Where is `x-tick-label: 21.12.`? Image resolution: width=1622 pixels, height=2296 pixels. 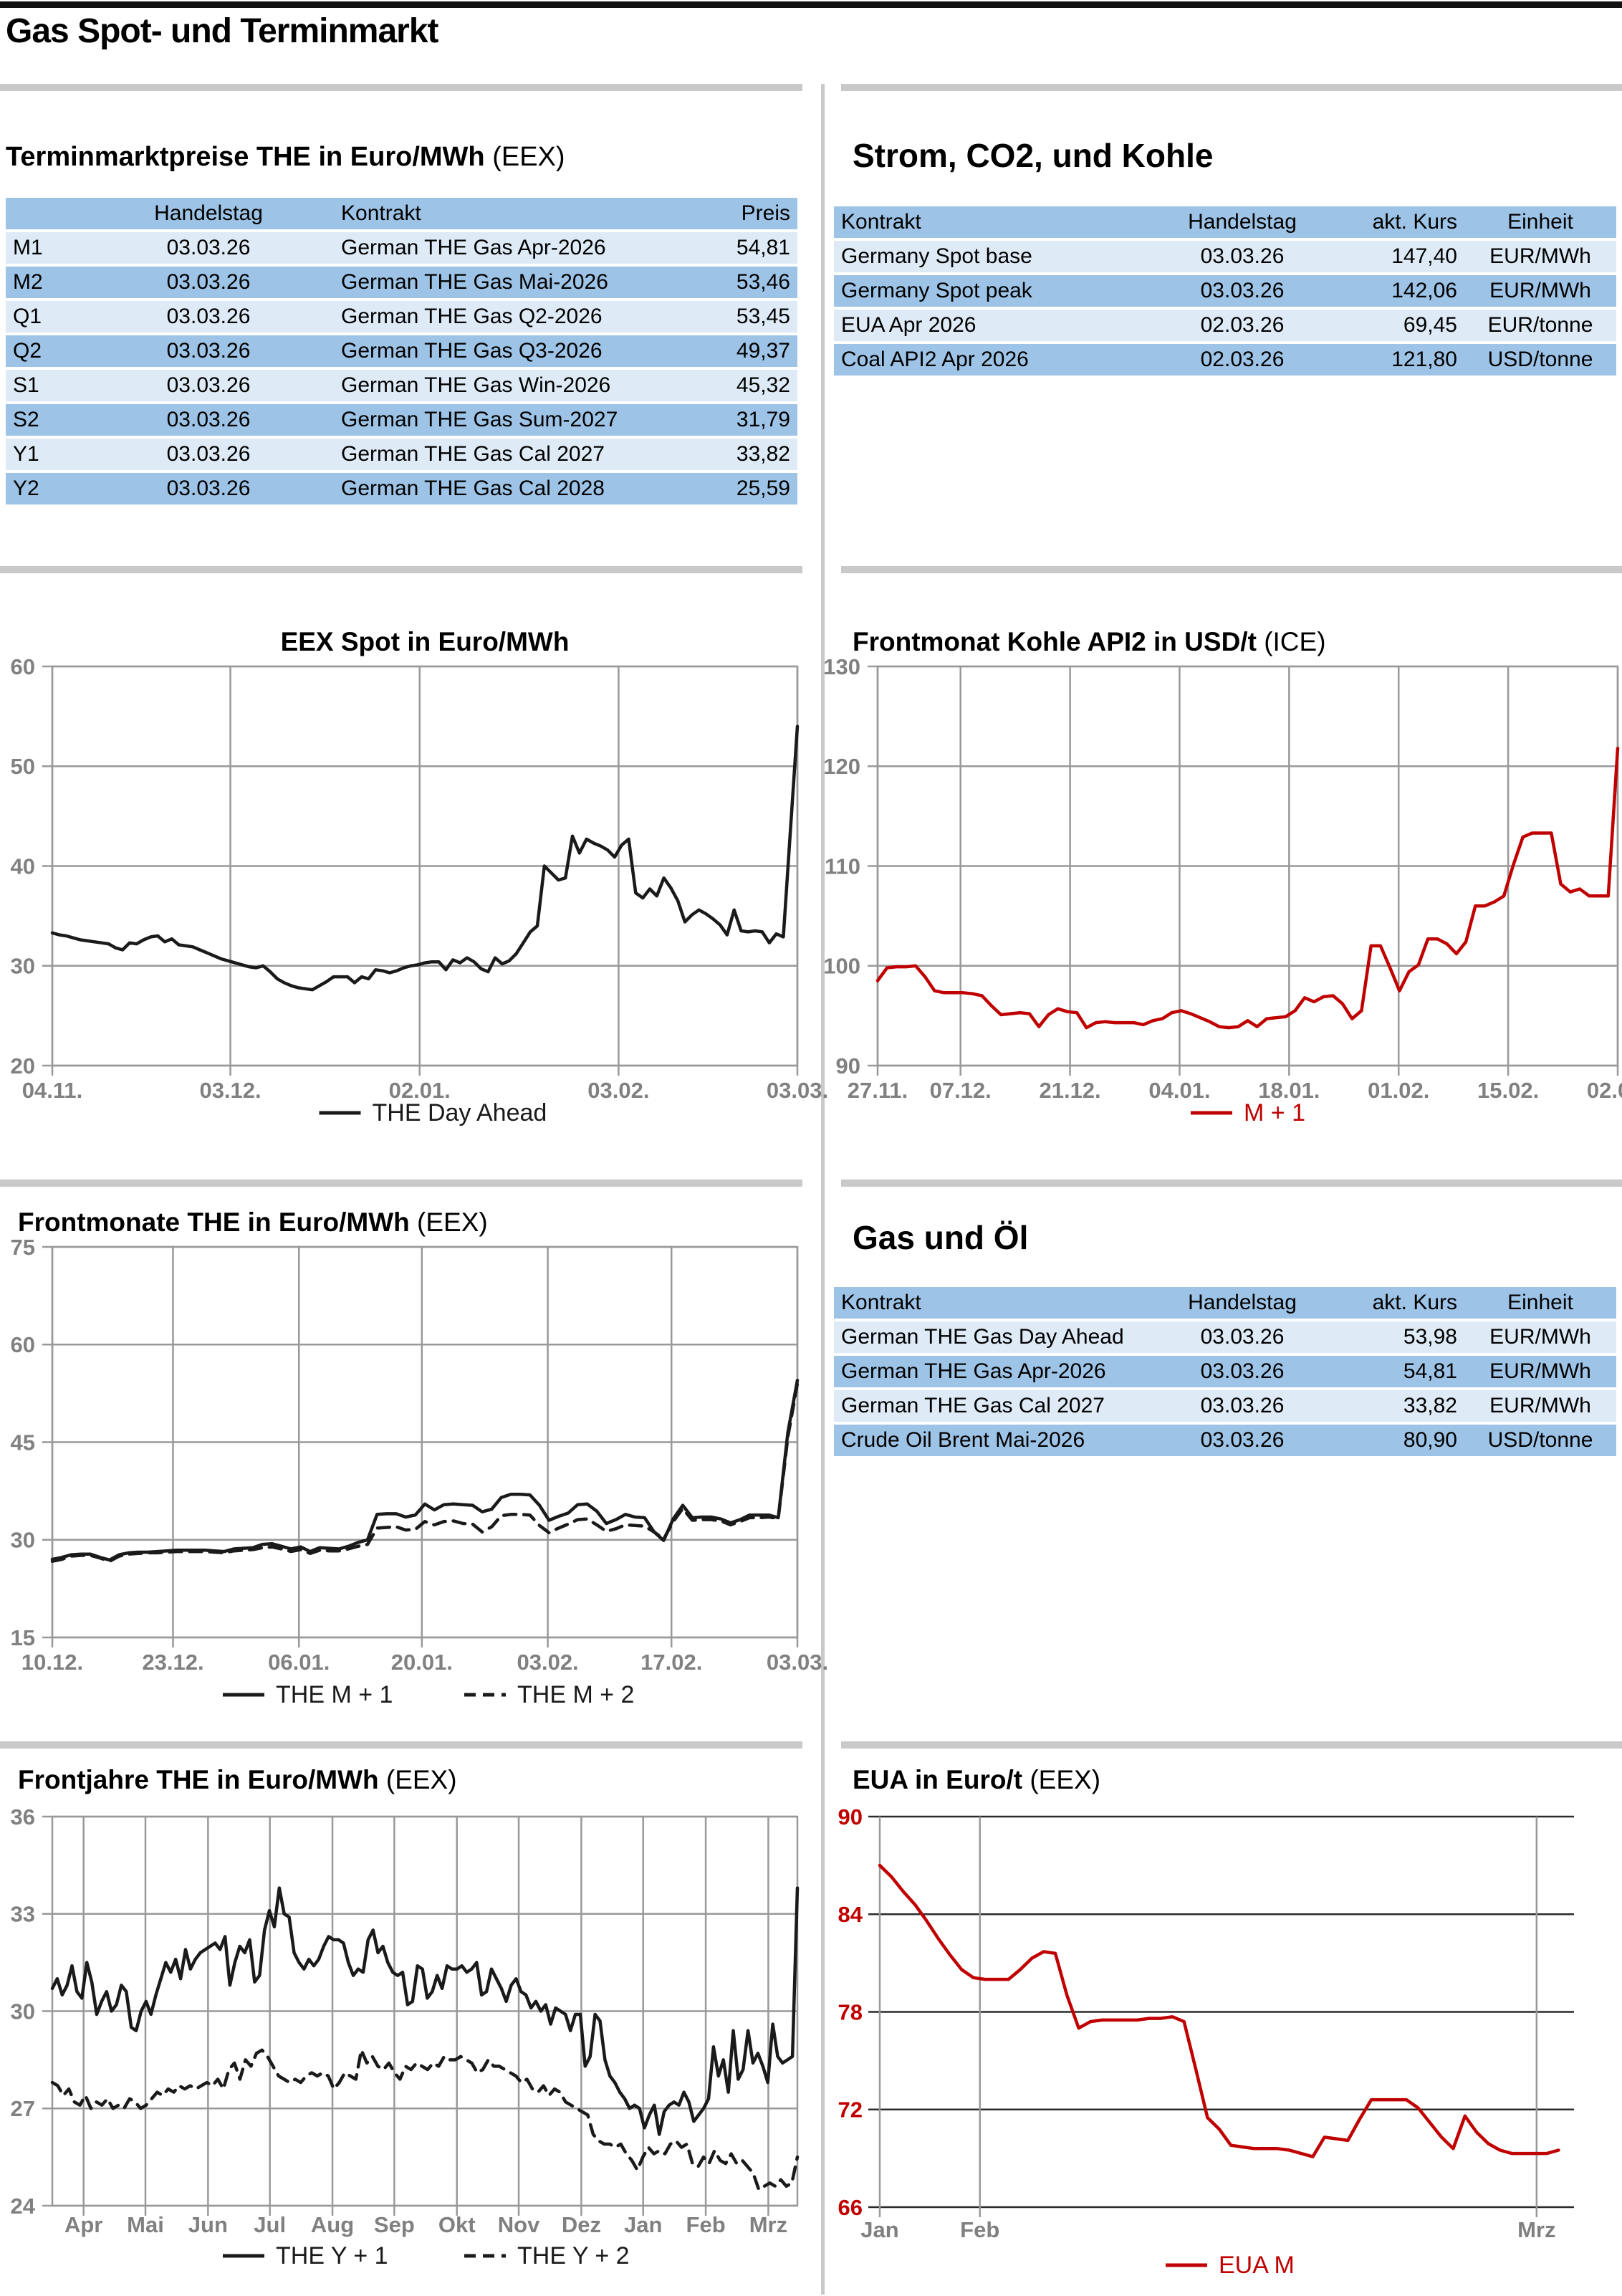
x-tick-label: 21.12. is located at coordinates (1069, 1090).